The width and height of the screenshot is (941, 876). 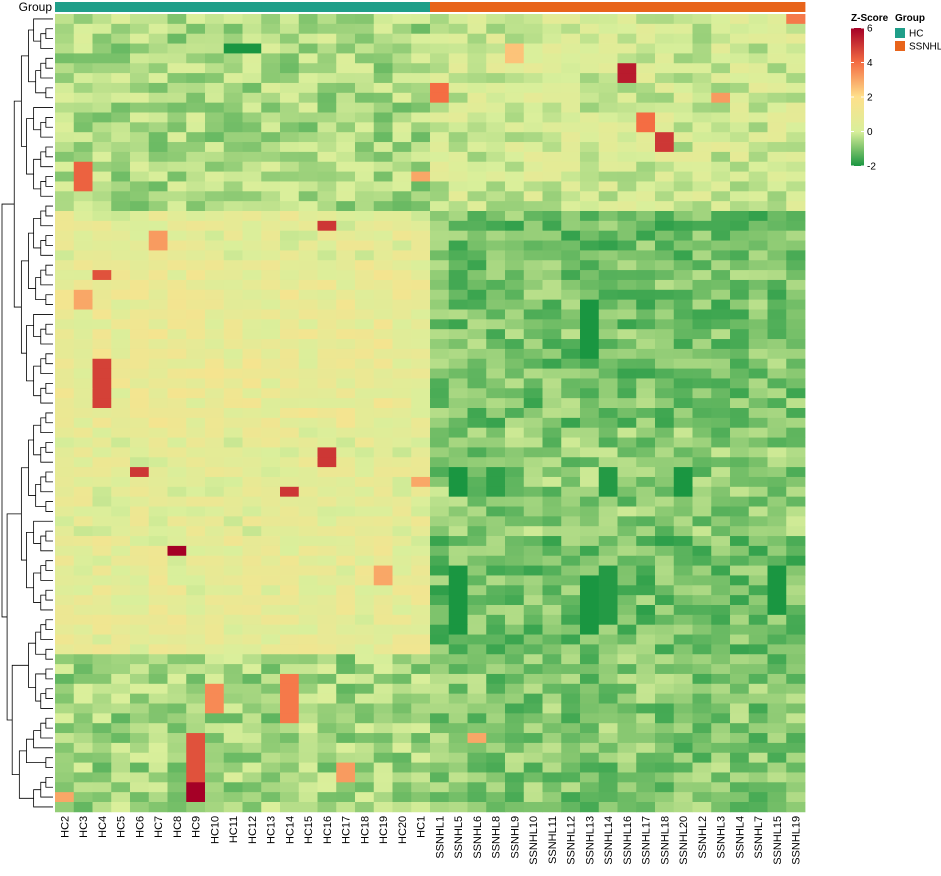 I want to click on dendrogram-branch, so click(x=46, y=602).